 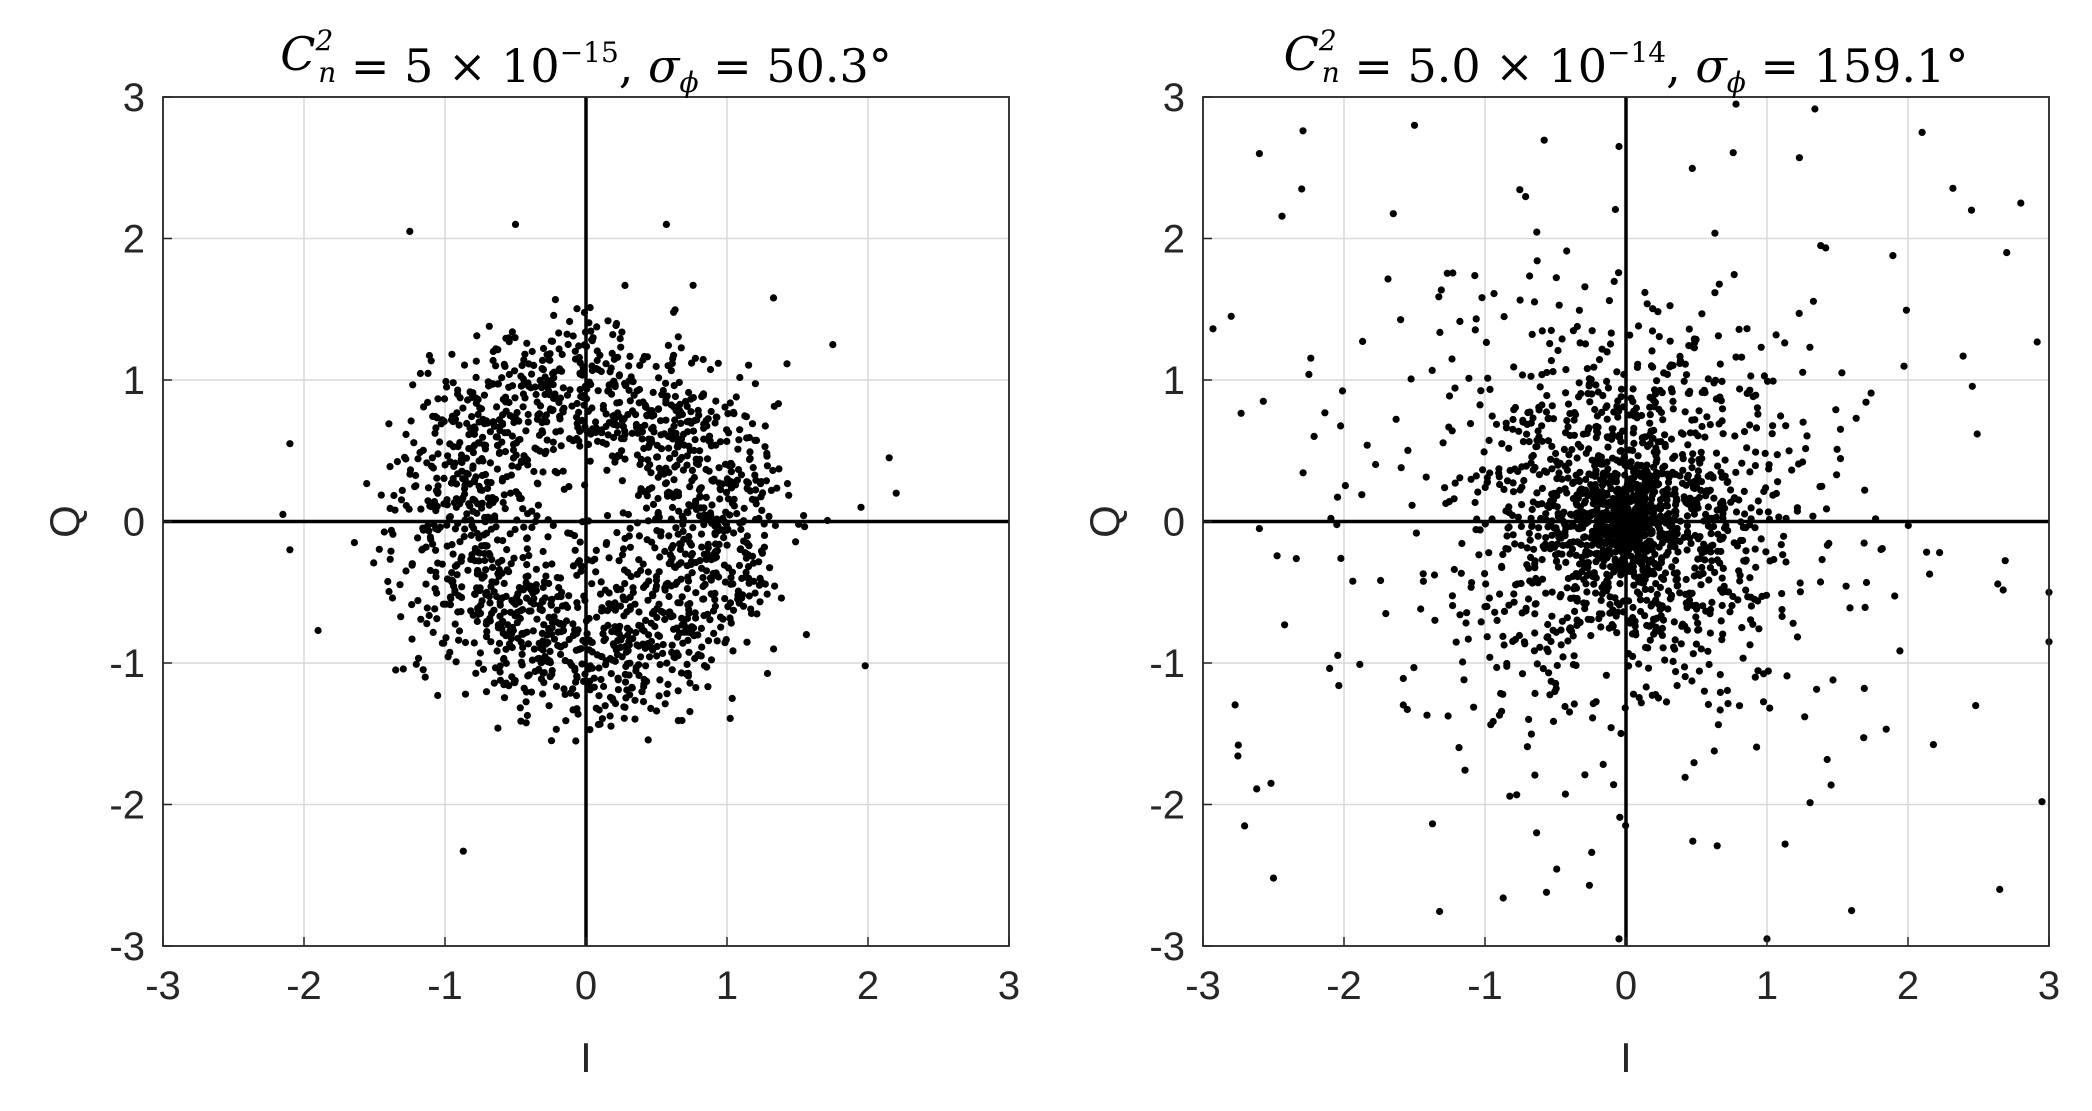 What do you see at coordinates (2049, 986) in the screenshot?
I see `x-tick-label: 3` at bounding box center [2049, 986].